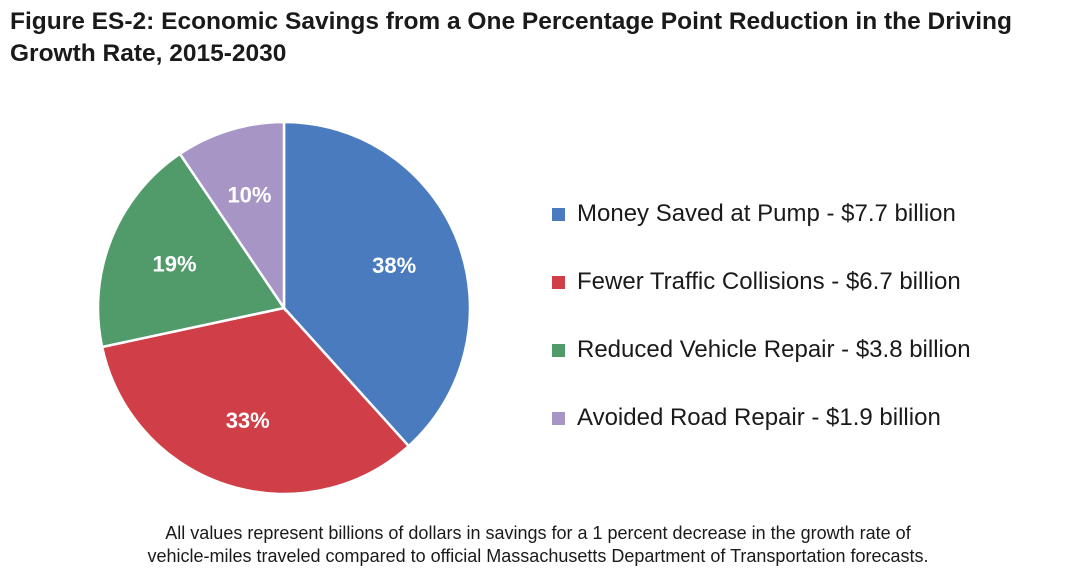 This screenshot has width=1076, height=582. I want to click on slice-percent-label: 38%, so click(394, 265).